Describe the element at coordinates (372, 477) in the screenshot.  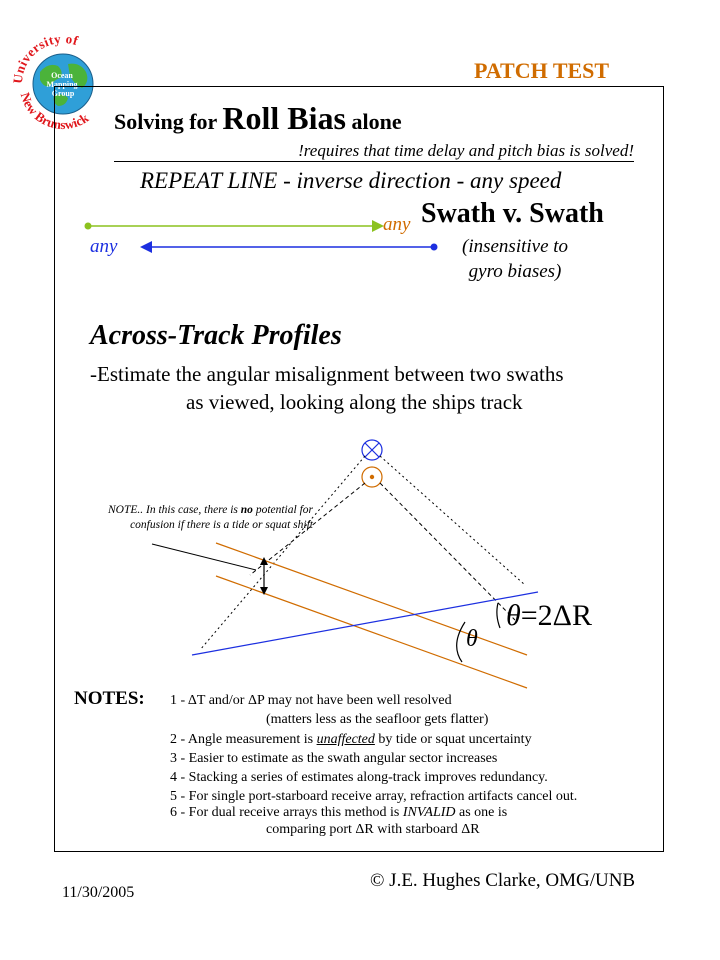
I see `ship-out-of-page-icon` at that location.